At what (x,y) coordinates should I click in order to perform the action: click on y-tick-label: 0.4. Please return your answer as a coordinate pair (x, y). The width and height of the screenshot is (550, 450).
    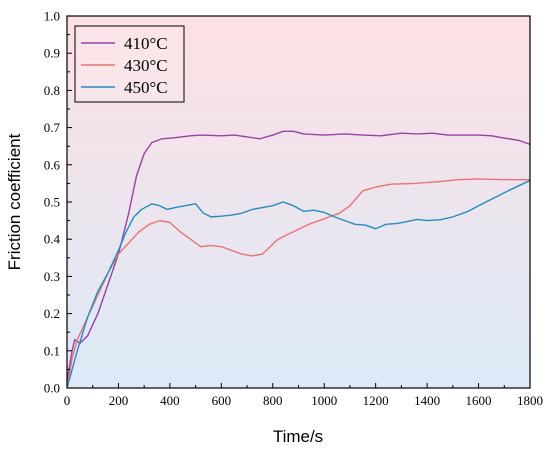
    Looking at the image, I should click on (52, 239).